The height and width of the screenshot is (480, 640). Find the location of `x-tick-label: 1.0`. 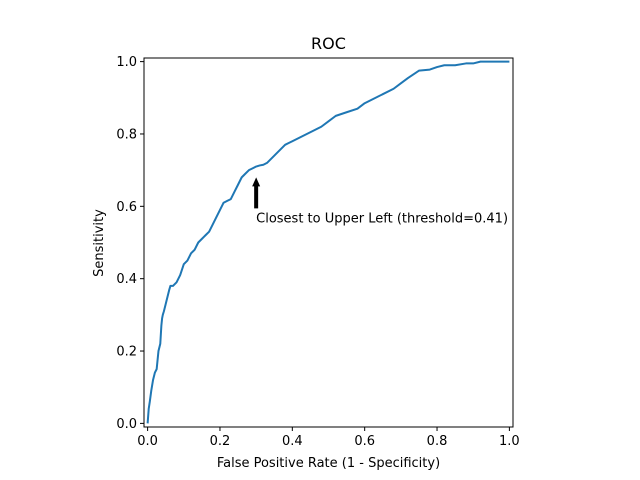

x-tick-label: 1.0 is located at coordinates (509, 441).